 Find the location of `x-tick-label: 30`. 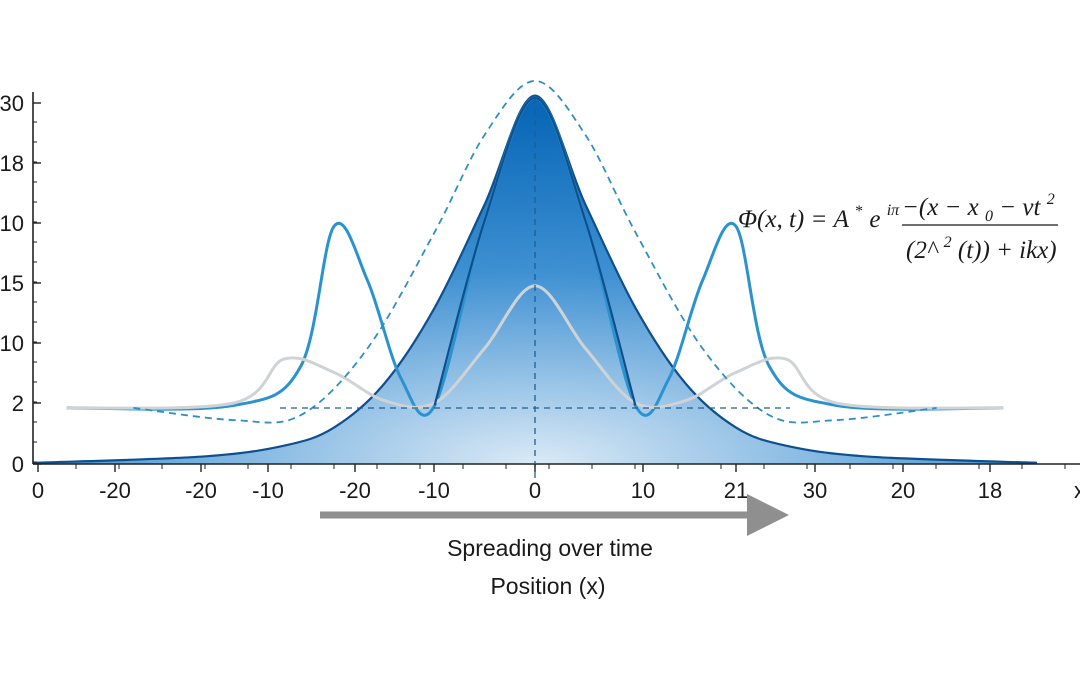

x-tick-label: 30 is located at coordinates (815, 490).